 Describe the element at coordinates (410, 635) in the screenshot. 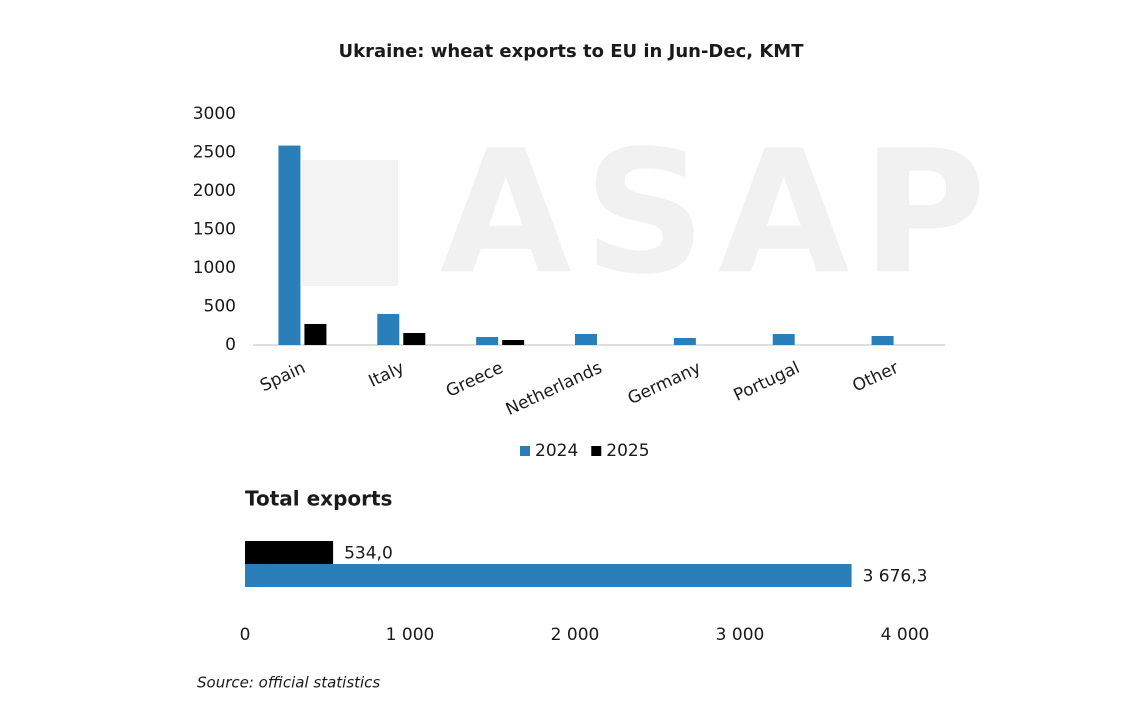

I see `x-tick-label: 1 000` at that location.